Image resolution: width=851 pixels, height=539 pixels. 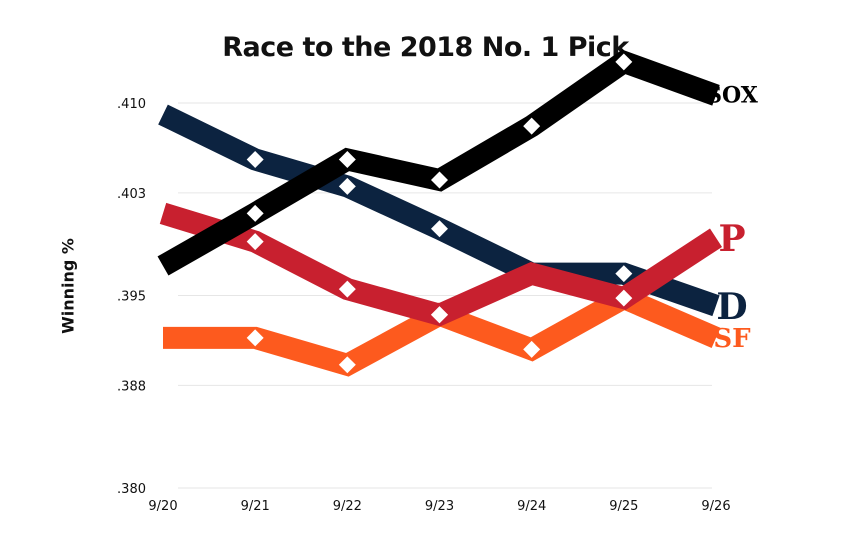 I want to click on giants-logo-text: SF, so click(x=732, y=339).